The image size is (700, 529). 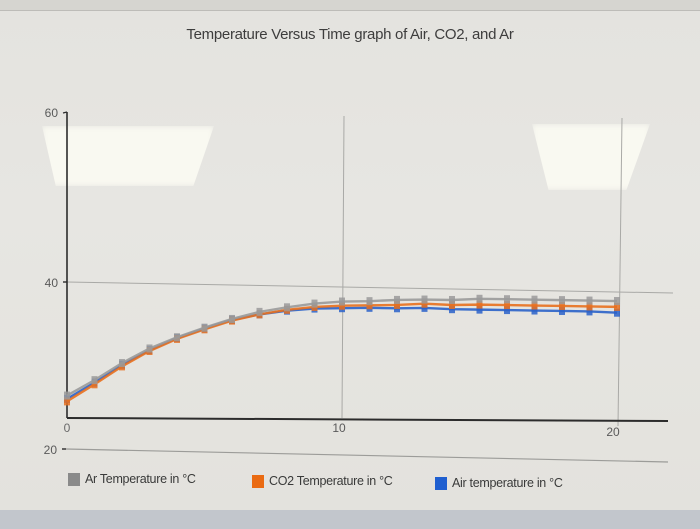 What do you see at coordinates (331, 481) in the screenshot?
I see `legend-label-co2: CO2 Temperature in °C` at bounding box center [331, 481].